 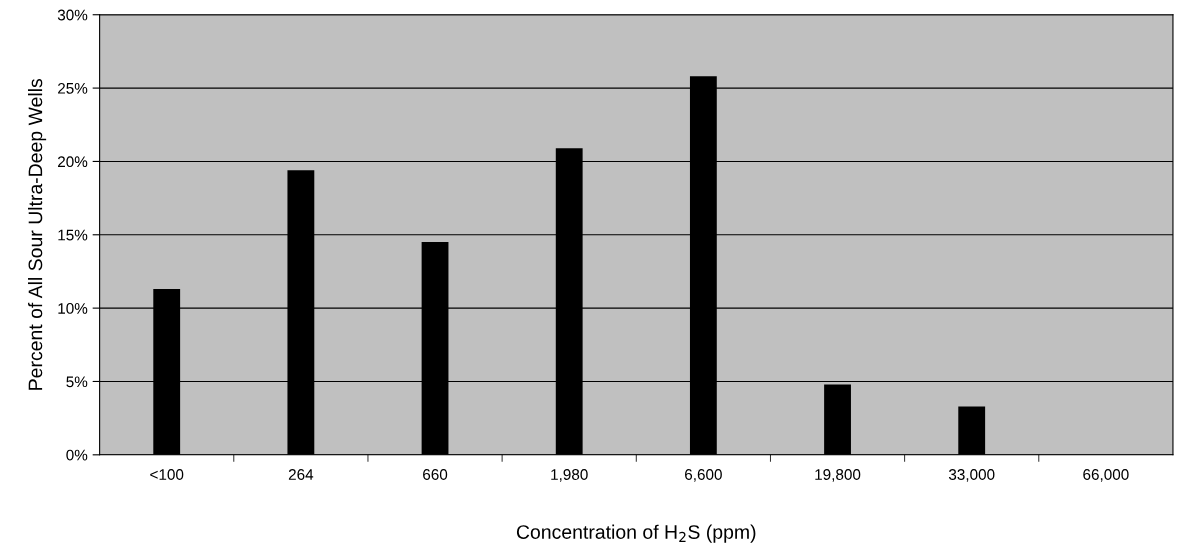 I want to click on x-axis-title: Concentration of H$_{2}$S (ppm), so click(x=636, y=533).